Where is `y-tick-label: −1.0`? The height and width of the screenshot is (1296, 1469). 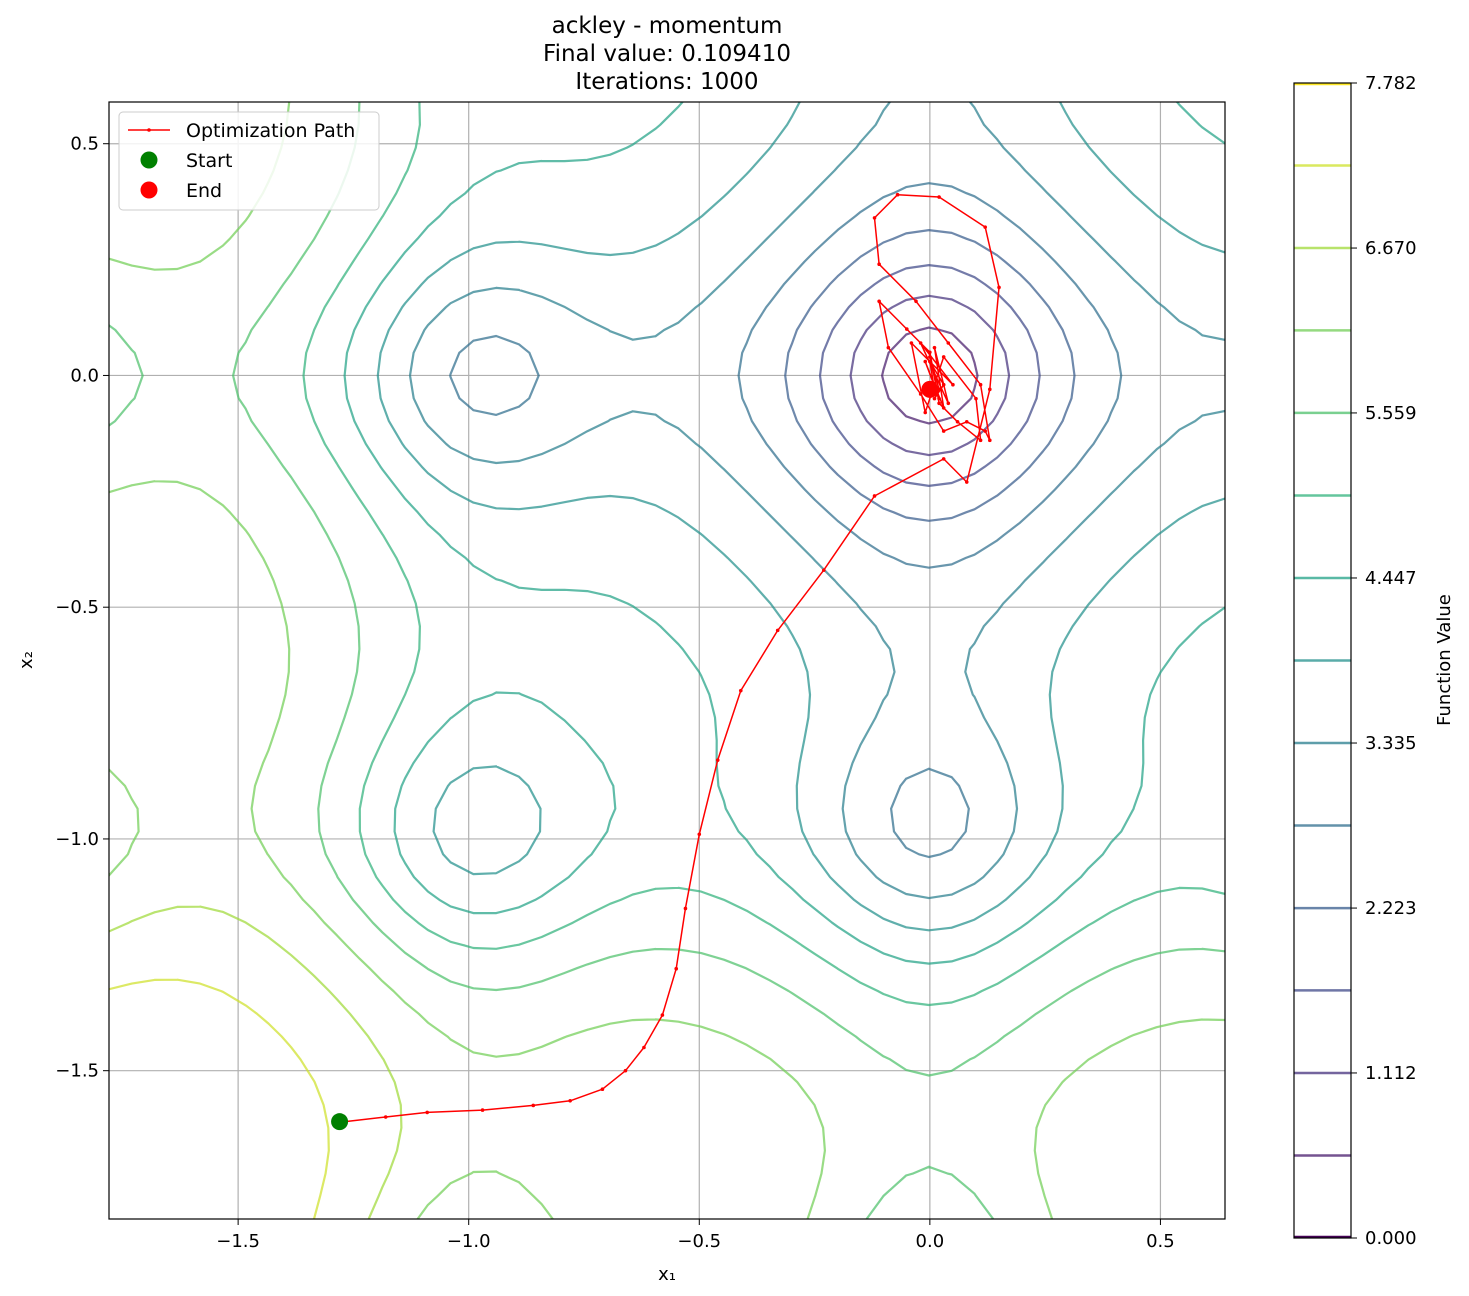 y-tick-label: −1.0 is located at coordinates (77, 839).